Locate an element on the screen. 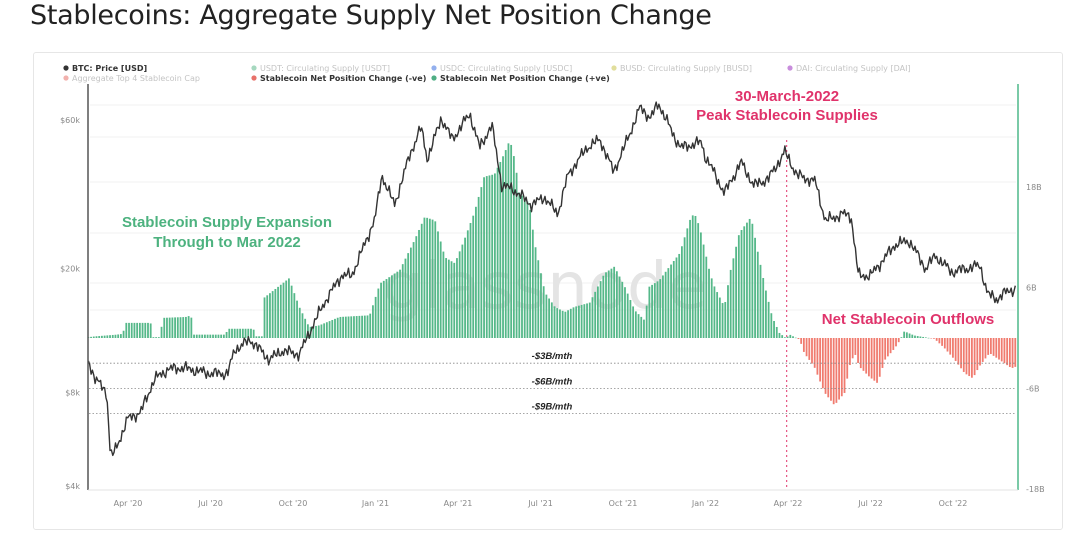 This screenshot has height=550, width=1080. legend-item: BUSD: Circulating Supply [BUSD] is located at coordinates (686, 68).